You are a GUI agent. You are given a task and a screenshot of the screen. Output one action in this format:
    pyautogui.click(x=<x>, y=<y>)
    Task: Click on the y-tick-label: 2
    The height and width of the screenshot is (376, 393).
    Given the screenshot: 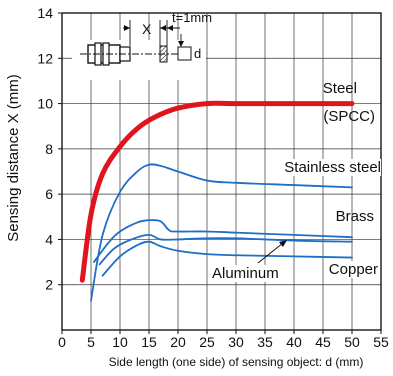 What is the action you would take?
    pyautogui.click(x=49, y=285)
    